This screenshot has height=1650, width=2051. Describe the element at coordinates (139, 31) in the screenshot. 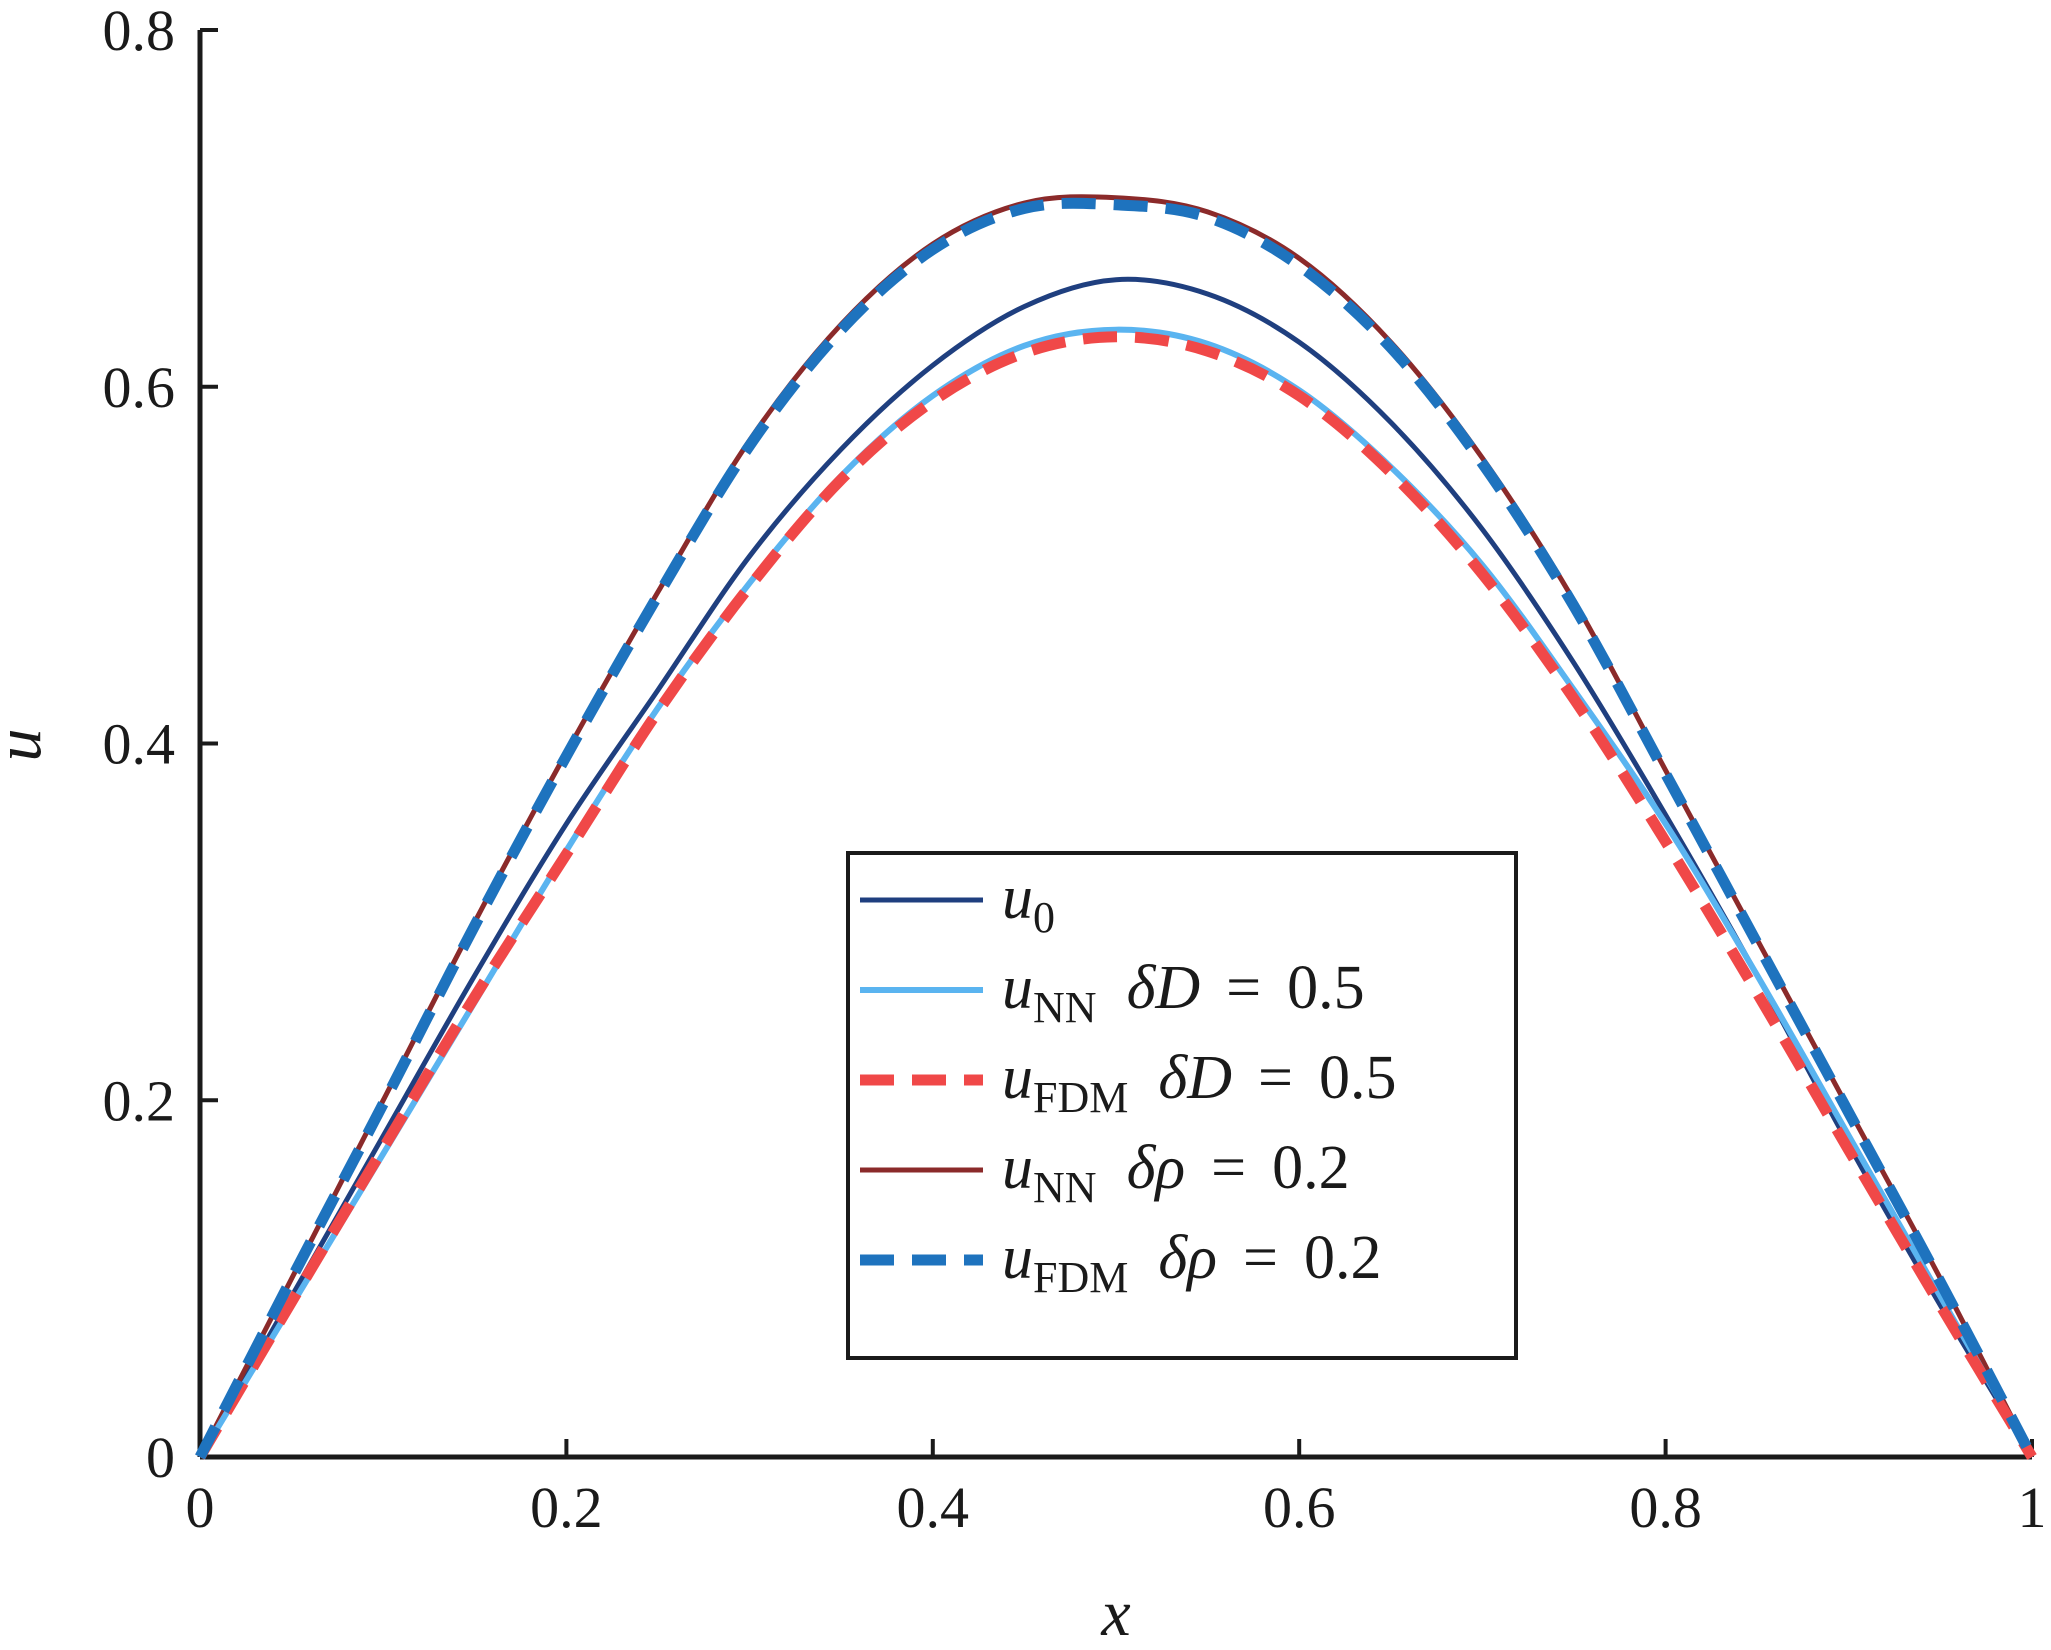

I see `y-tick-label: 0.8` at that location.